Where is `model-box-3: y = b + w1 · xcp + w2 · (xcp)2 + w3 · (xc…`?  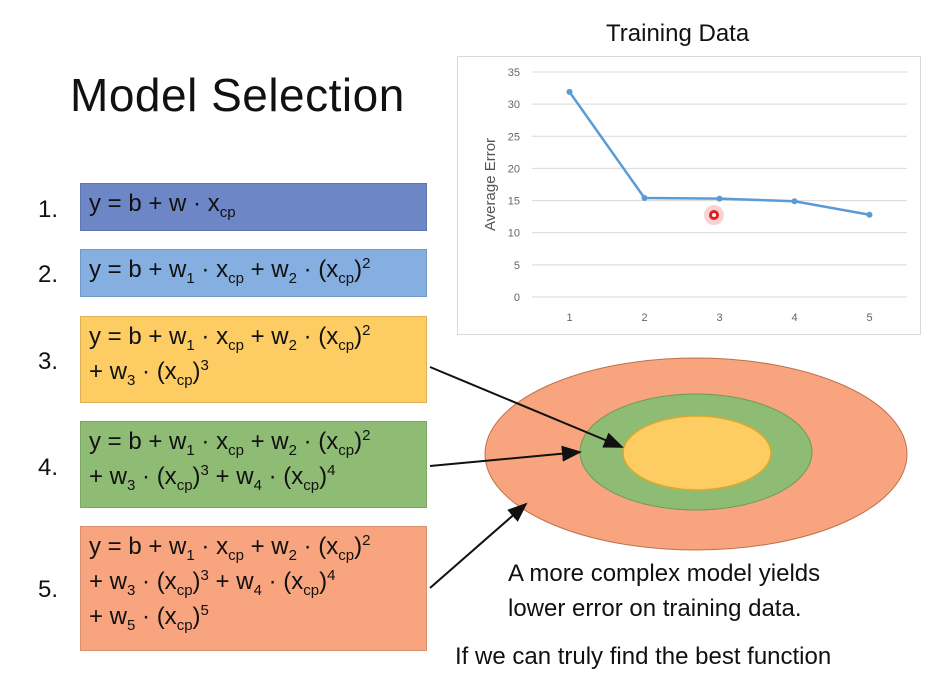 model-box-3: y = b + w1 · xcp + w2 · (xcp)2 + w3 · (xc… is located at coordinates (253, 359).